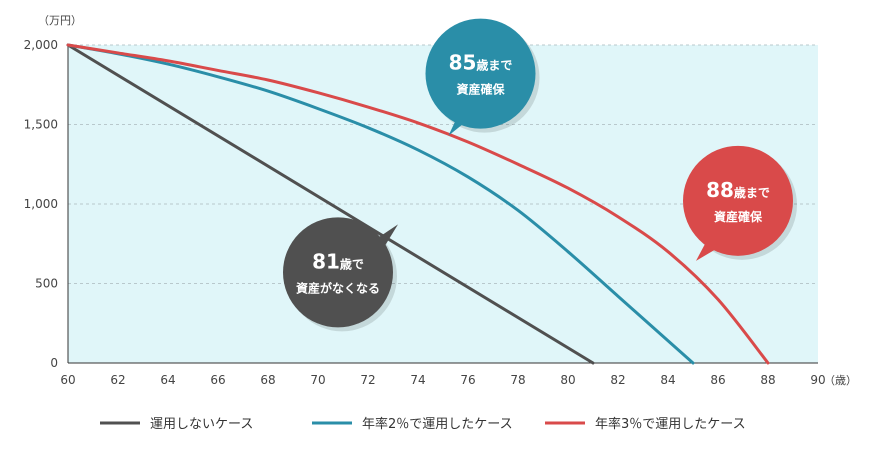  Describe the element at coordinates (667, 380) in the screenshot. I see `x-tick-label: 84` at that location.